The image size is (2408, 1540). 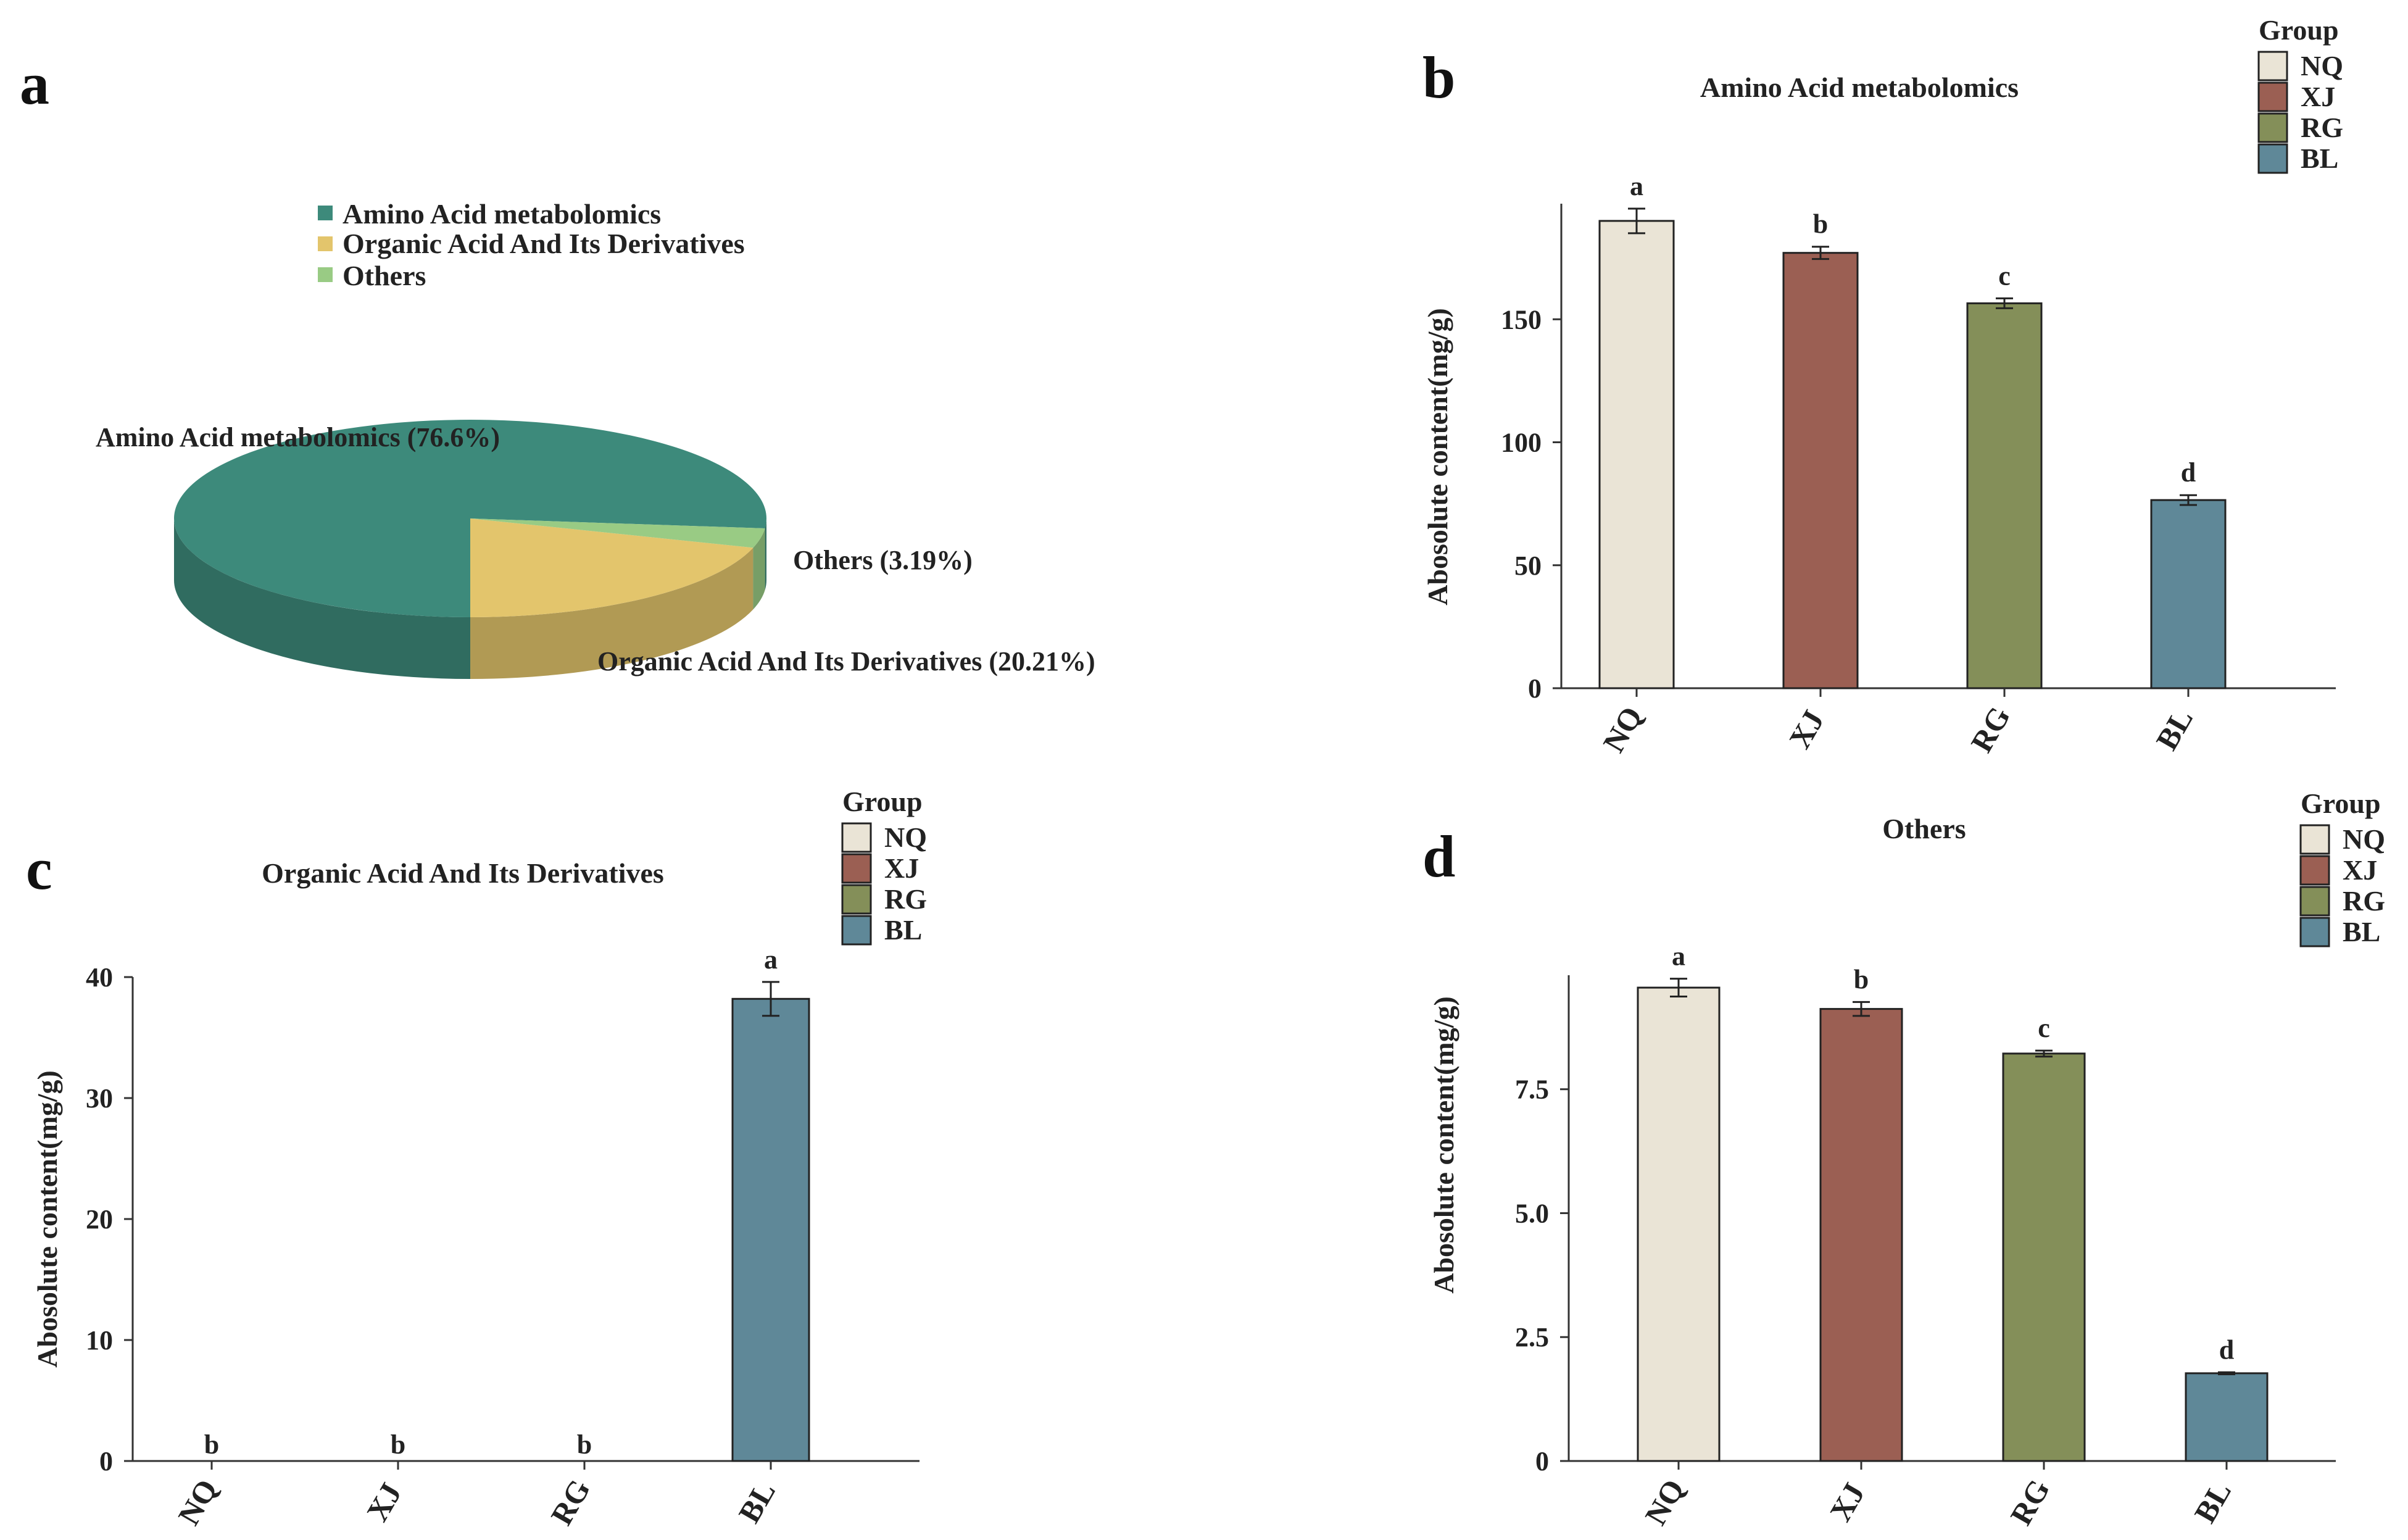 I want to click on legend-label-d-XJ: XJ, so click(x=2360, y=870).